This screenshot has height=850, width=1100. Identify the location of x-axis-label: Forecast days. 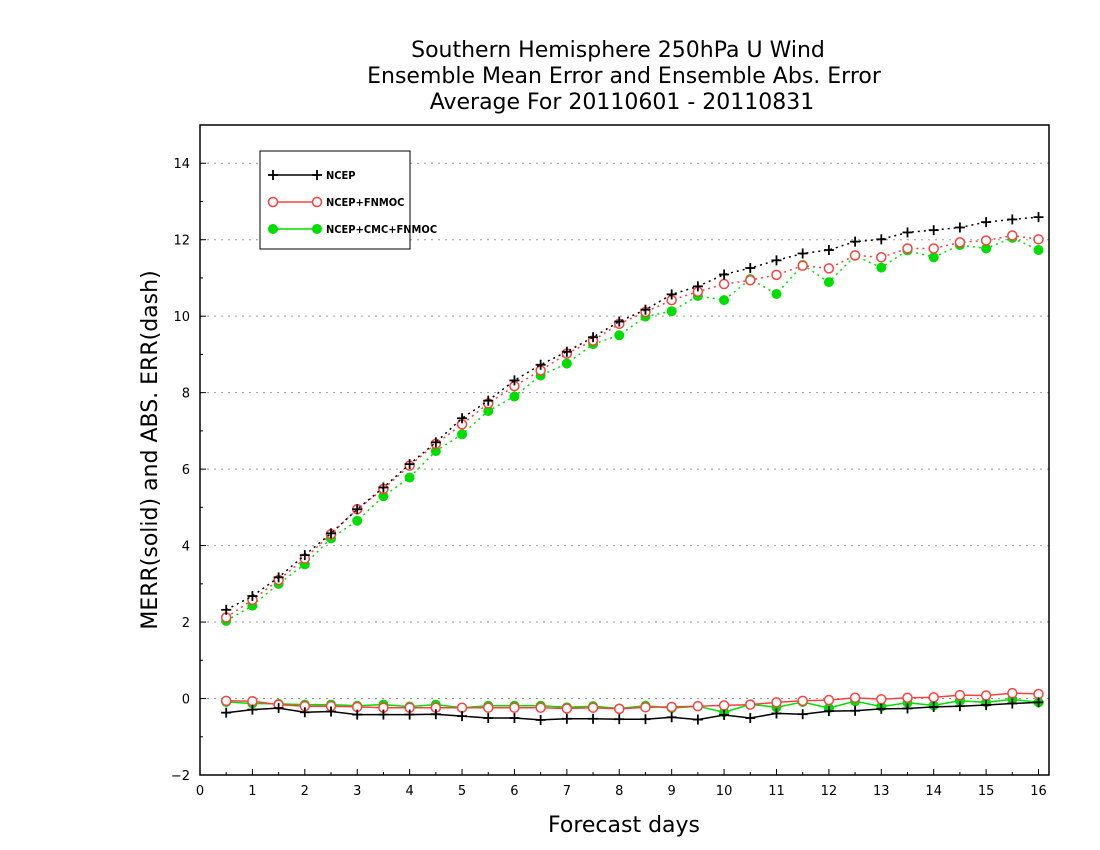
(624, 825).